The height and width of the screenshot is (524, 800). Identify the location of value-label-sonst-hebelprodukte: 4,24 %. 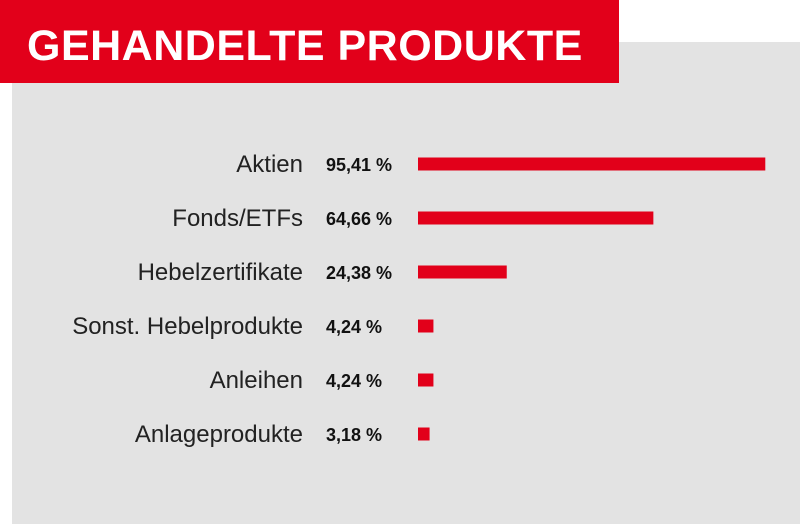
(354, 327).